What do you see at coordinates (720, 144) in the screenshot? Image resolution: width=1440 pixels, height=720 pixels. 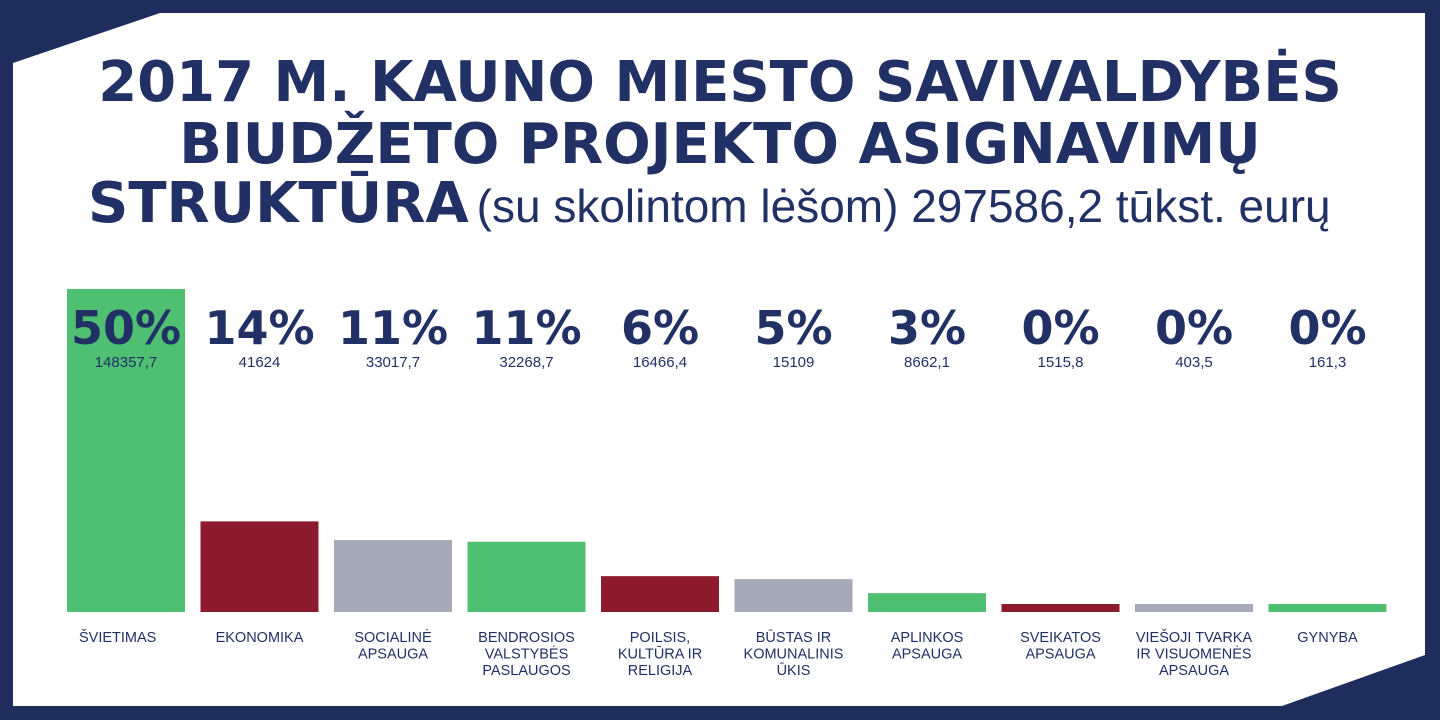 I see `title-line-2: BIUDŽETO PROJEKTO ASIGNAVIMŲ` at bounding box center [720, 144].